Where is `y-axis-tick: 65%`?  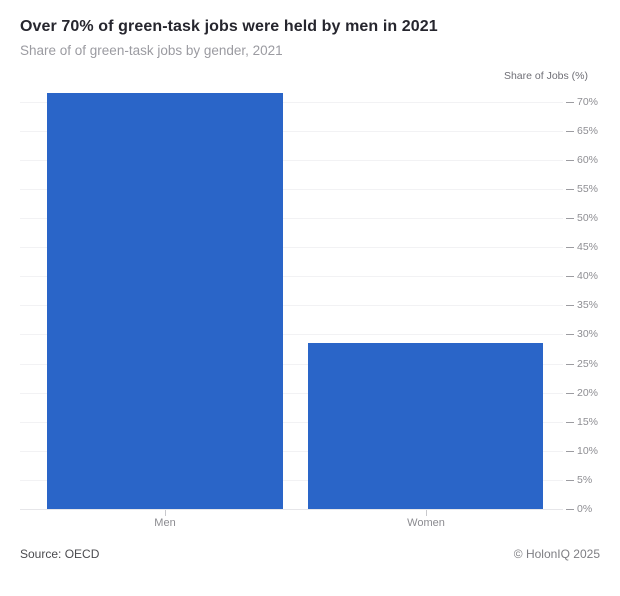
y-axis-tick: 65% is located at coordinates (582, 131).